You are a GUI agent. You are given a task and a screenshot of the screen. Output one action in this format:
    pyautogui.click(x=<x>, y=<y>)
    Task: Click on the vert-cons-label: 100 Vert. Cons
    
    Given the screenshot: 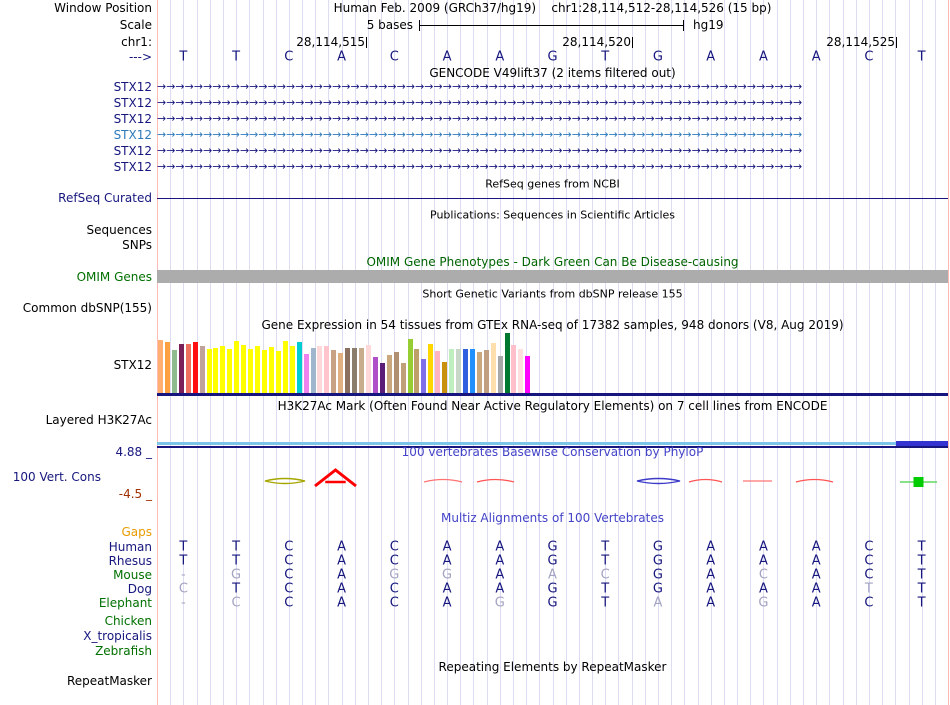 What is the action you would take?
    pyautogui.click(x=56, y=477)
    